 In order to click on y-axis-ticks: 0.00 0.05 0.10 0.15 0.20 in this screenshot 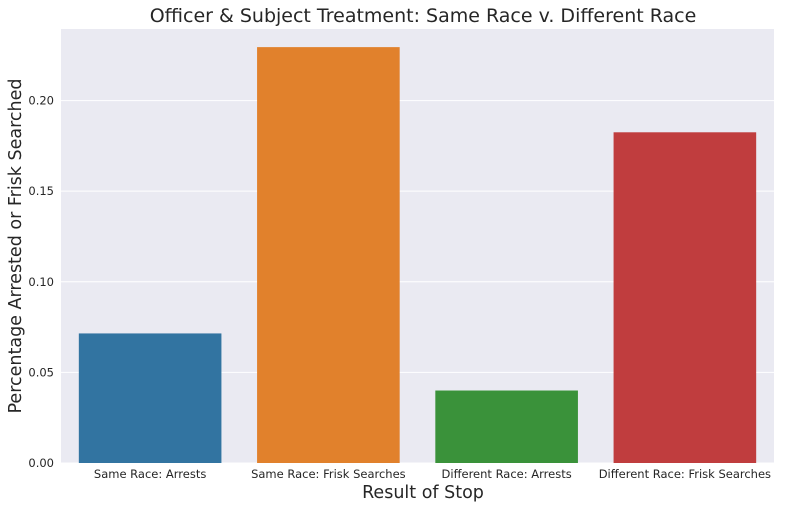, I will do `click(41, 282)`.